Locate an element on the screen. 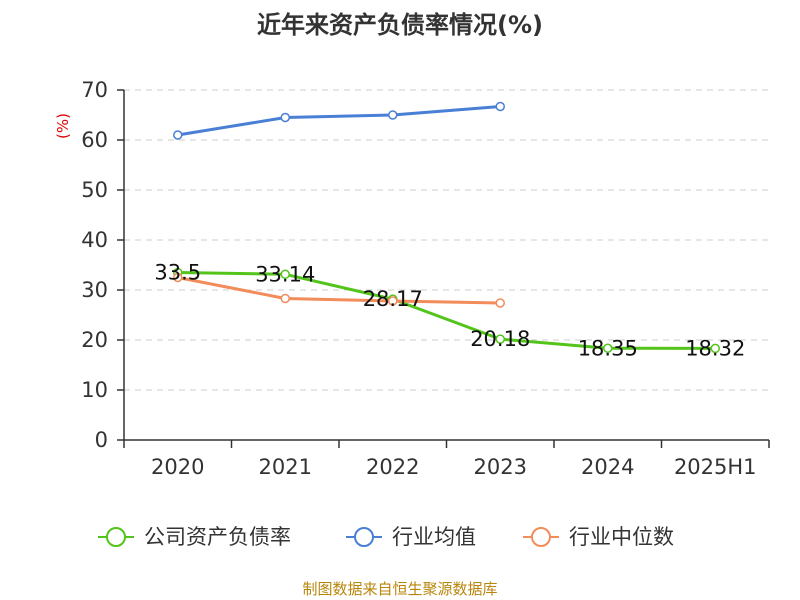 The width and height of the screenshot is (800, 600). x-tick-label-2022: 2022 is located at coordinates (392, 467).